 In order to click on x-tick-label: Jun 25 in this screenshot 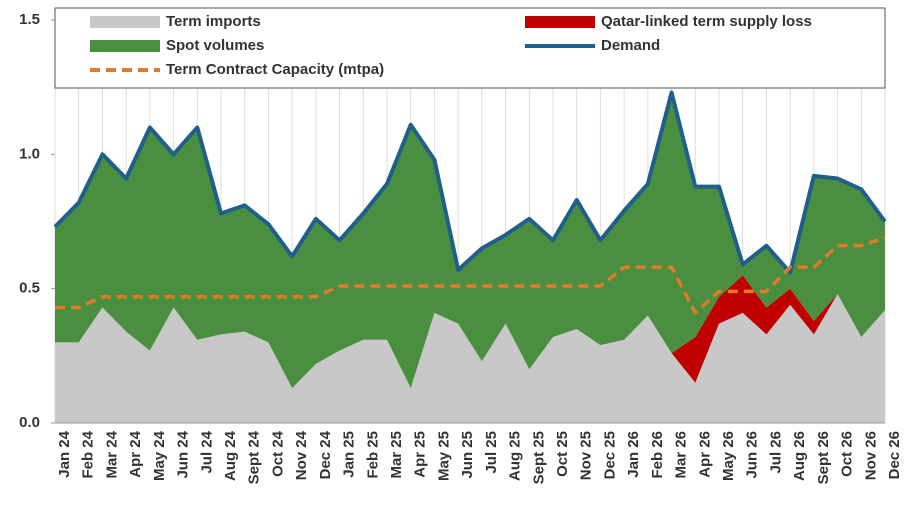, I will do `click(467, 455)`.